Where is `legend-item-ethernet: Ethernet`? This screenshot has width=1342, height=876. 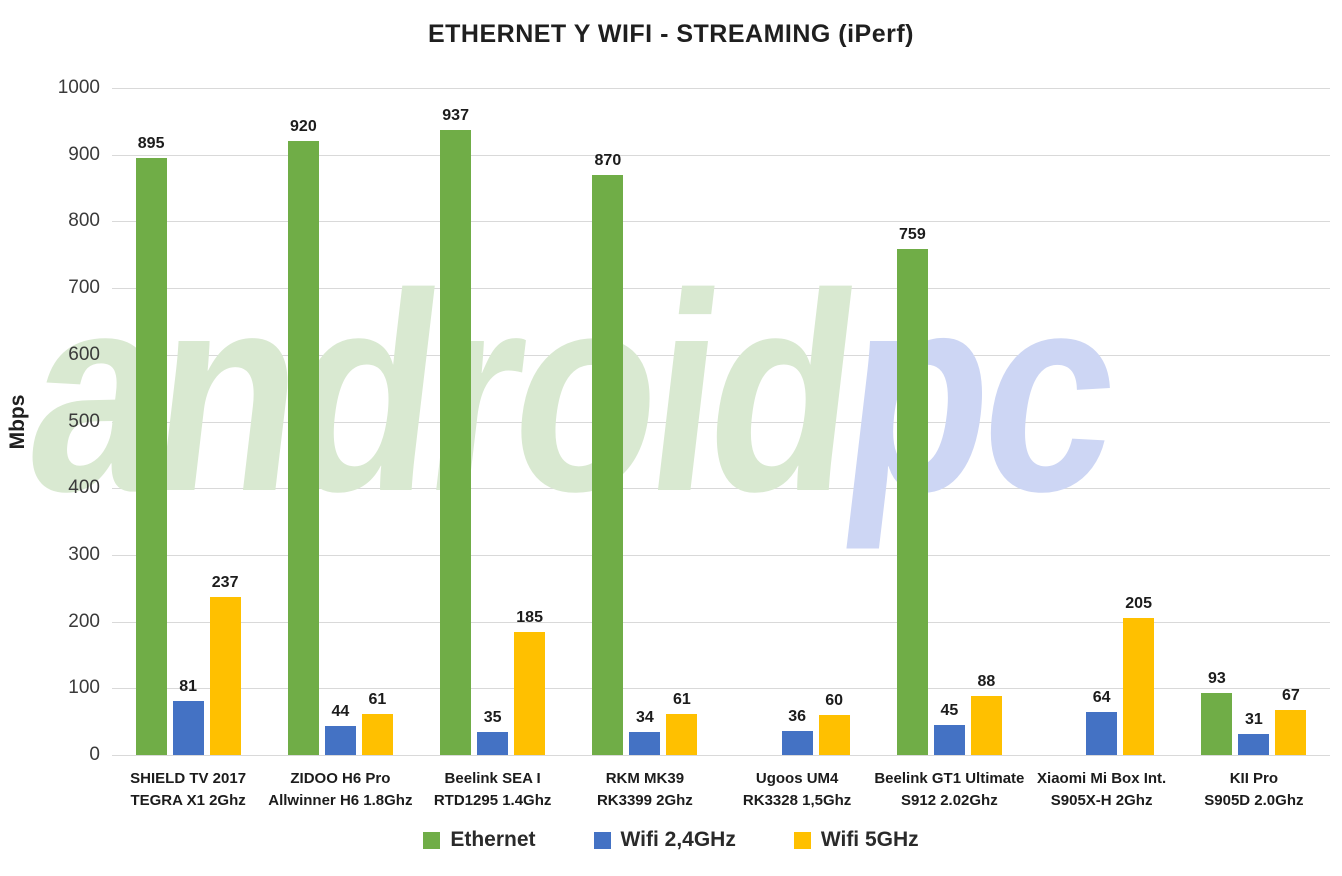 legend-item-ethernet: Ethernet is located at coordinates (479, 840).